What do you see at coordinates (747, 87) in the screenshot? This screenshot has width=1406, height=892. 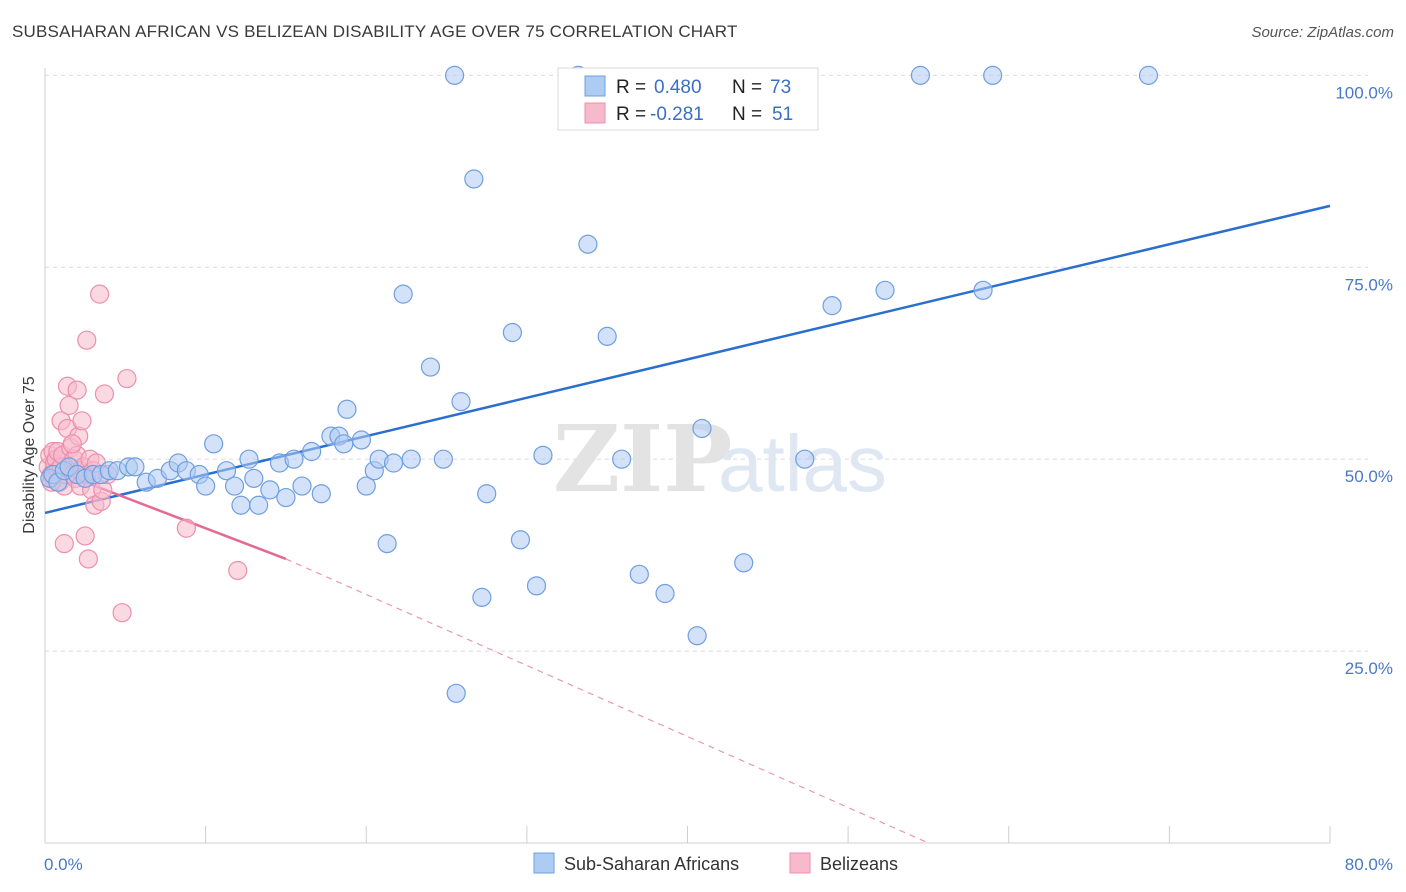 I see `legend-n-label-1: N =` at bounding box center [747, 87].